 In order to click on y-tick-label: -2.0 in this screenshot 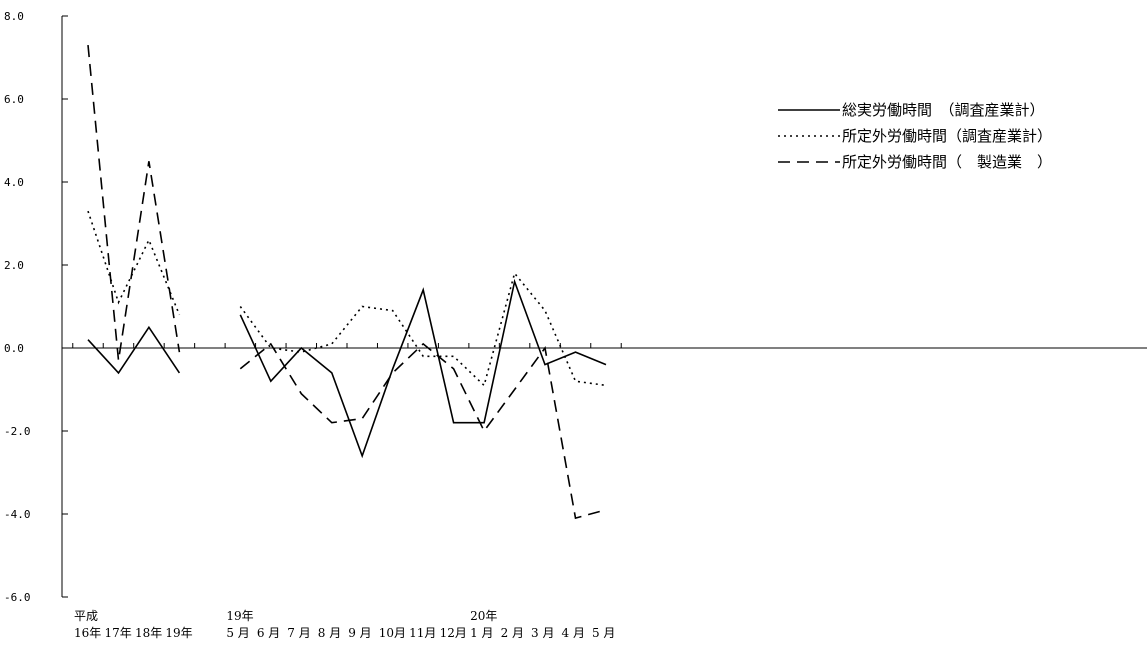, I will do `click(17, 431)`.